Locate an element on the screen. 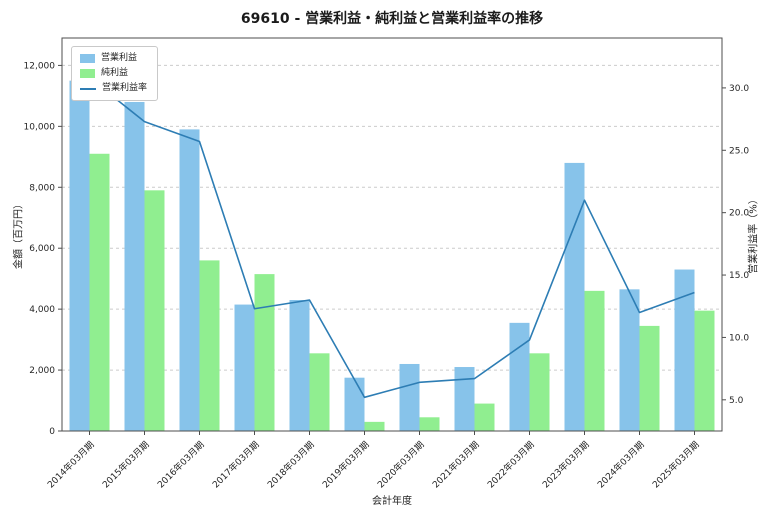 Image resolution: width=768 pixels, height=512 pixels. legend-item-operating-margin: 営業利益率 is located at coordinates (113, 88).